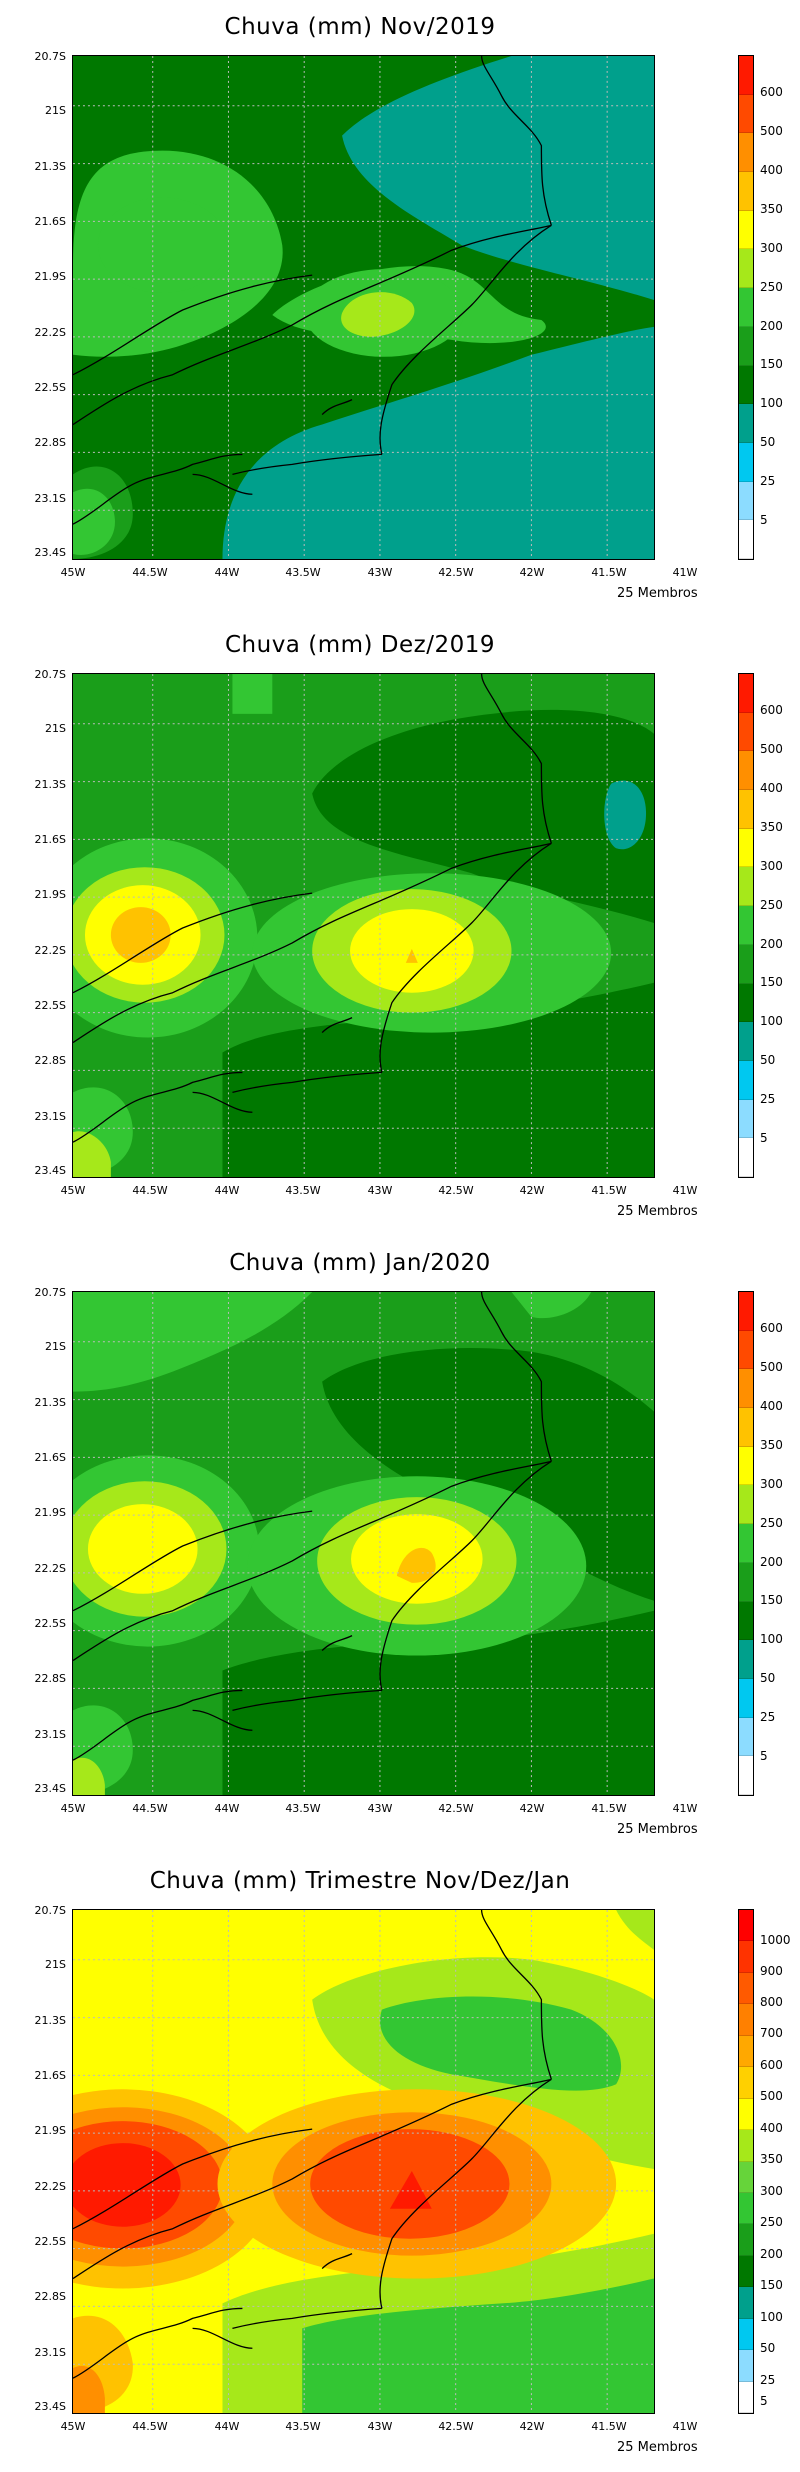 The height and width of the screenshot is (2472, 800). I want to click on panel-title: Chuva (mm) Jan/2020, so click(360, 1263).